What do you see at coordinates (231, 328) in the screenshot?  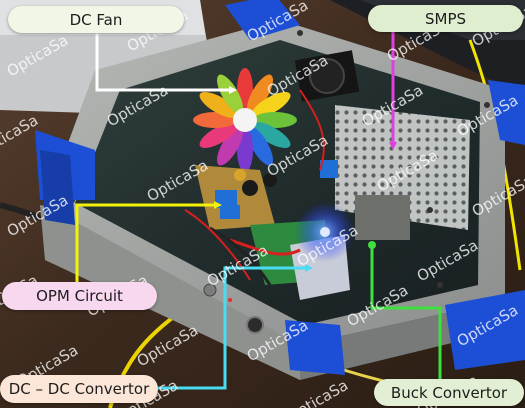 I see `dc-dc-pointer` at bounding box center [231, 328].